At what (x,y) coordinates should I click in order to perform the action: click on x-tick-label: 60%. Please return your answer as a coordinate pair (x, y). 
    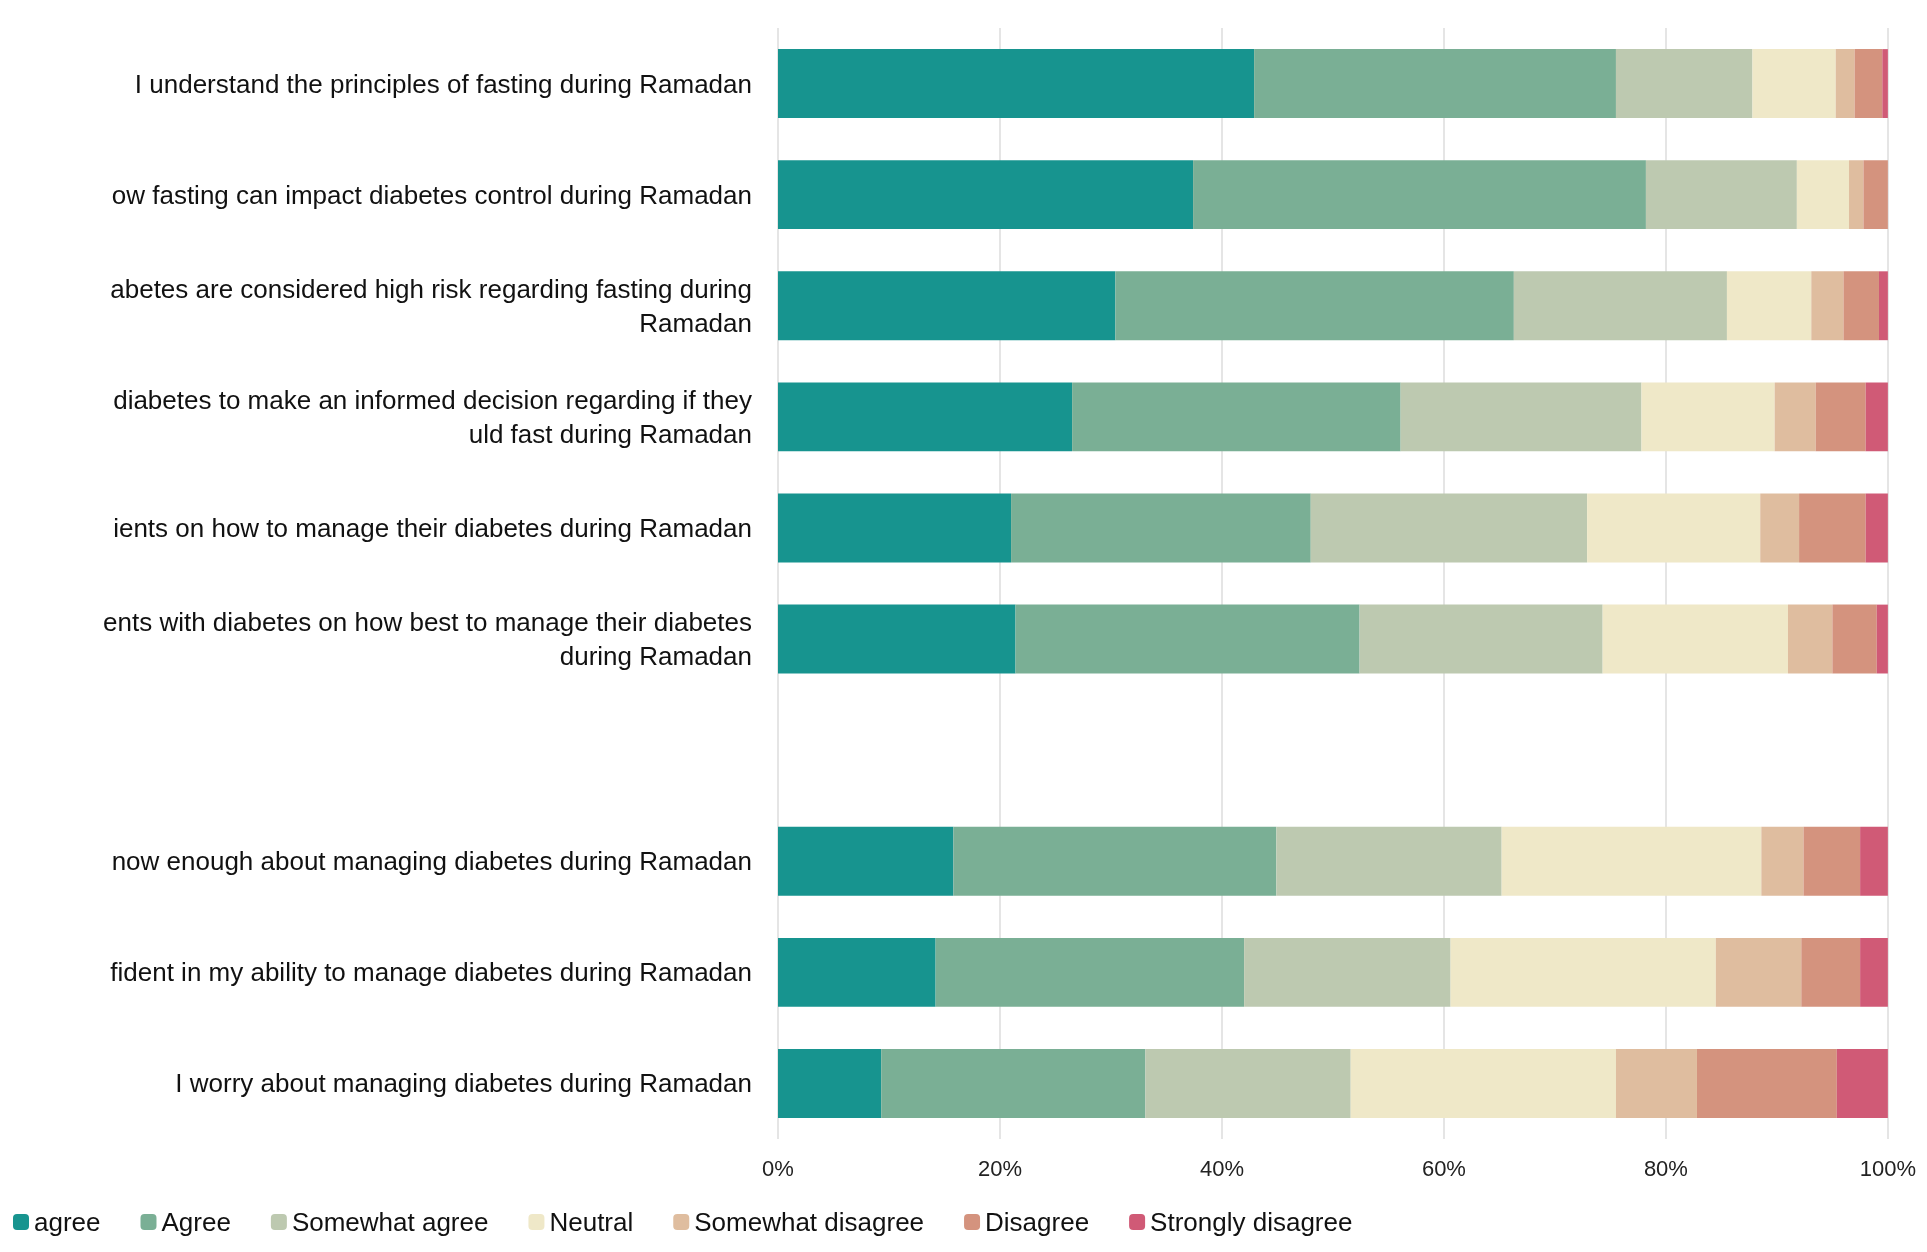
    Looking at the image, I should click on (1443, 1168).